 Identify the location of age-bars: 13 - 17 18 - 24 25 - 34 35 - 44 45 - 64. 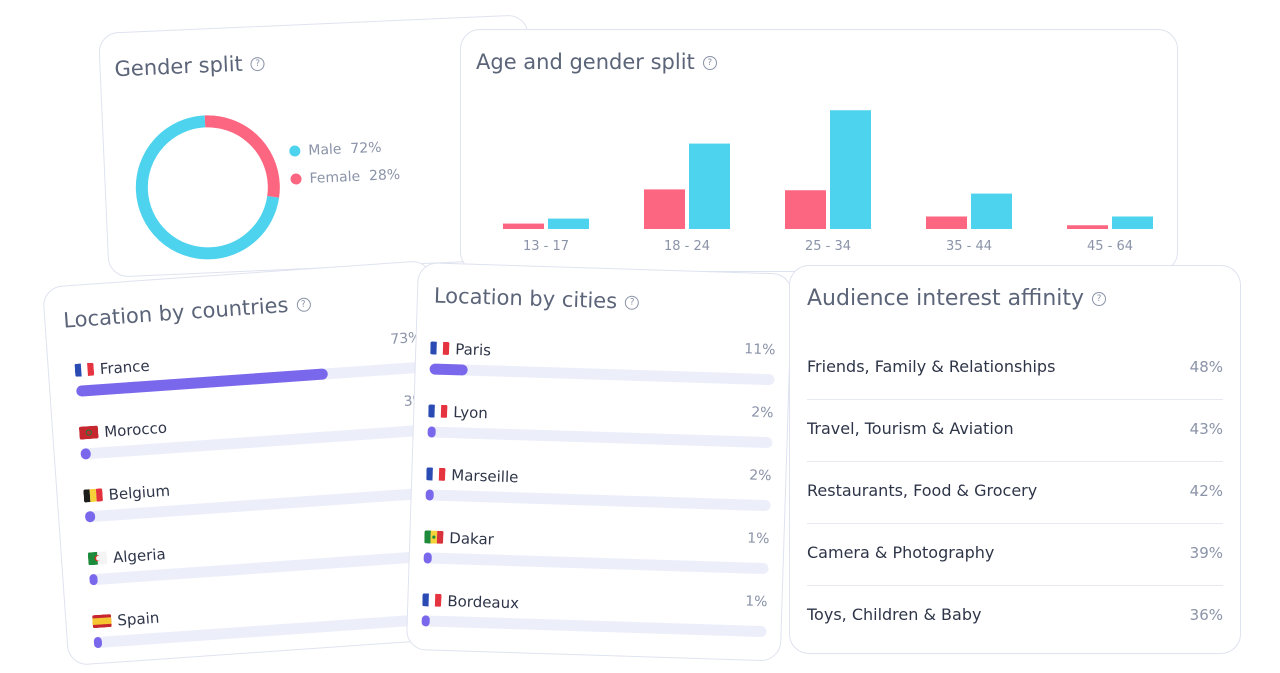
(828, 182).